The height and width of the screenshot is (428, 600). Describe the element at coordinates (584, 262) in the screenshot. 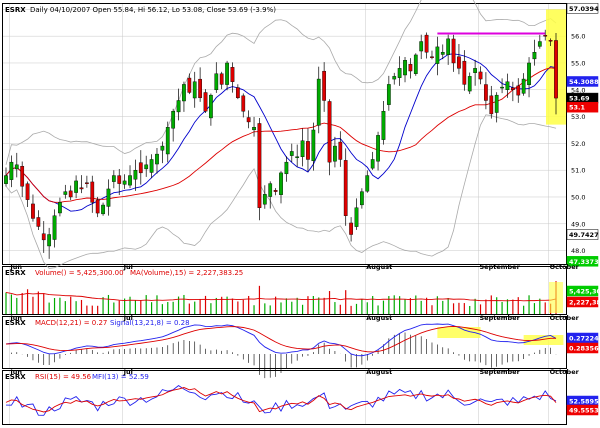

I see `price-label-tag: 47.3373` at that location.